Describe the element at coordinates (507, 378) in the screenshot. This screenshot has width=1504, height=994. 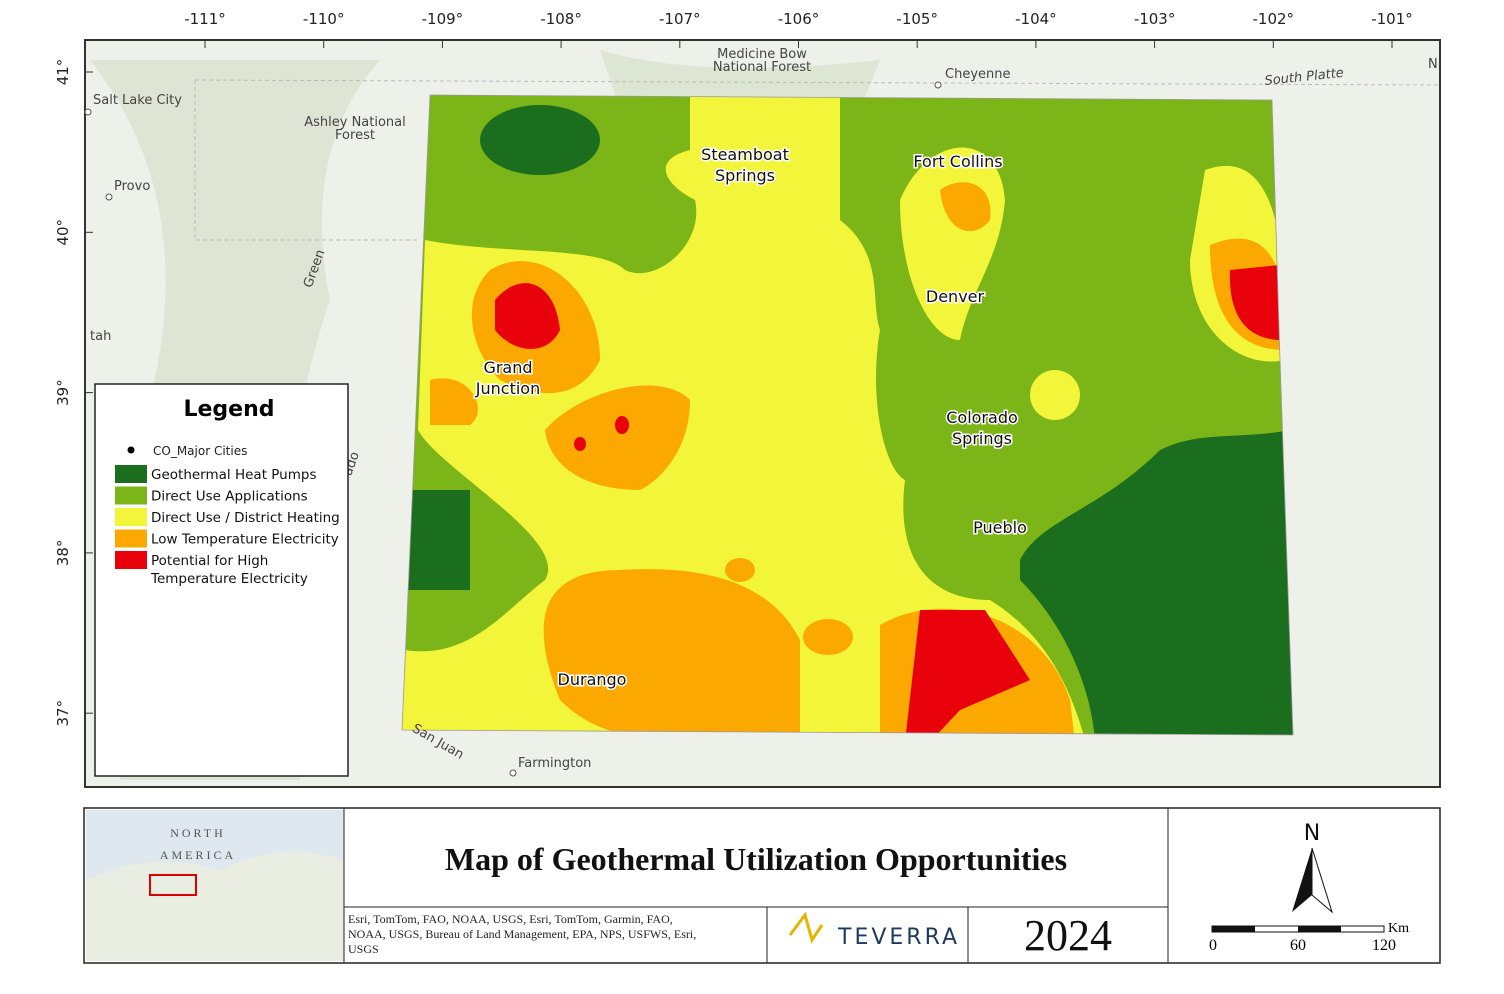
I see `city-label: Grand Junction` at that location.